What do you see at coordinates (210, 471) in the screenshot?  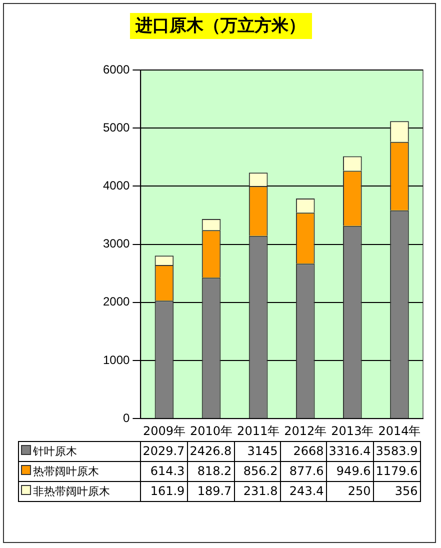 I see `data-label: 818.2` at bounding box center [210, 471].